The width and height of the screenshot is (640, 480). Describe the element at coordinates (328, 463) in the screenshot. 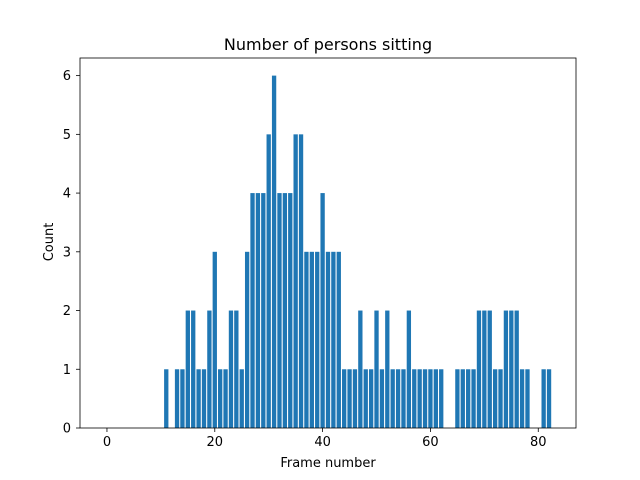

I see `x-axis-label: Frame number` at that location.